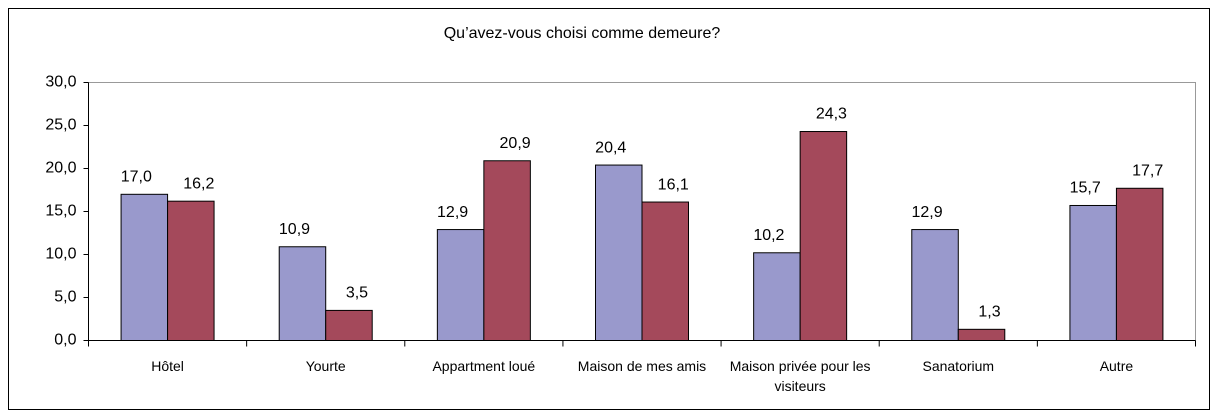 The image size is (1218, 414). What do you see at coordinates (989, 312) in the screenshot?
I see `value-label: 1,3` at bounding box center [989, 312].